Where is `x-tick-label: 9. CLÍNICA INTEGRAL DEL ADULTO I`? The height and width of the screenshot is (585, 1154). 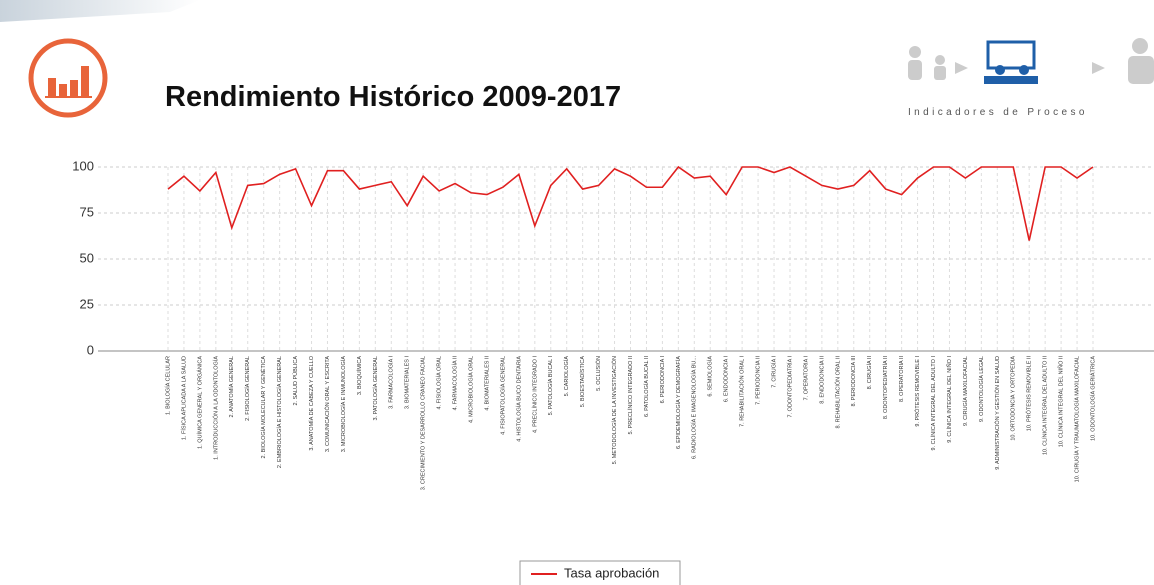
x-tick-label: 9. CLÍNICA INTEGRAL DEL ADULTO I is located at coordinates (933, 403).